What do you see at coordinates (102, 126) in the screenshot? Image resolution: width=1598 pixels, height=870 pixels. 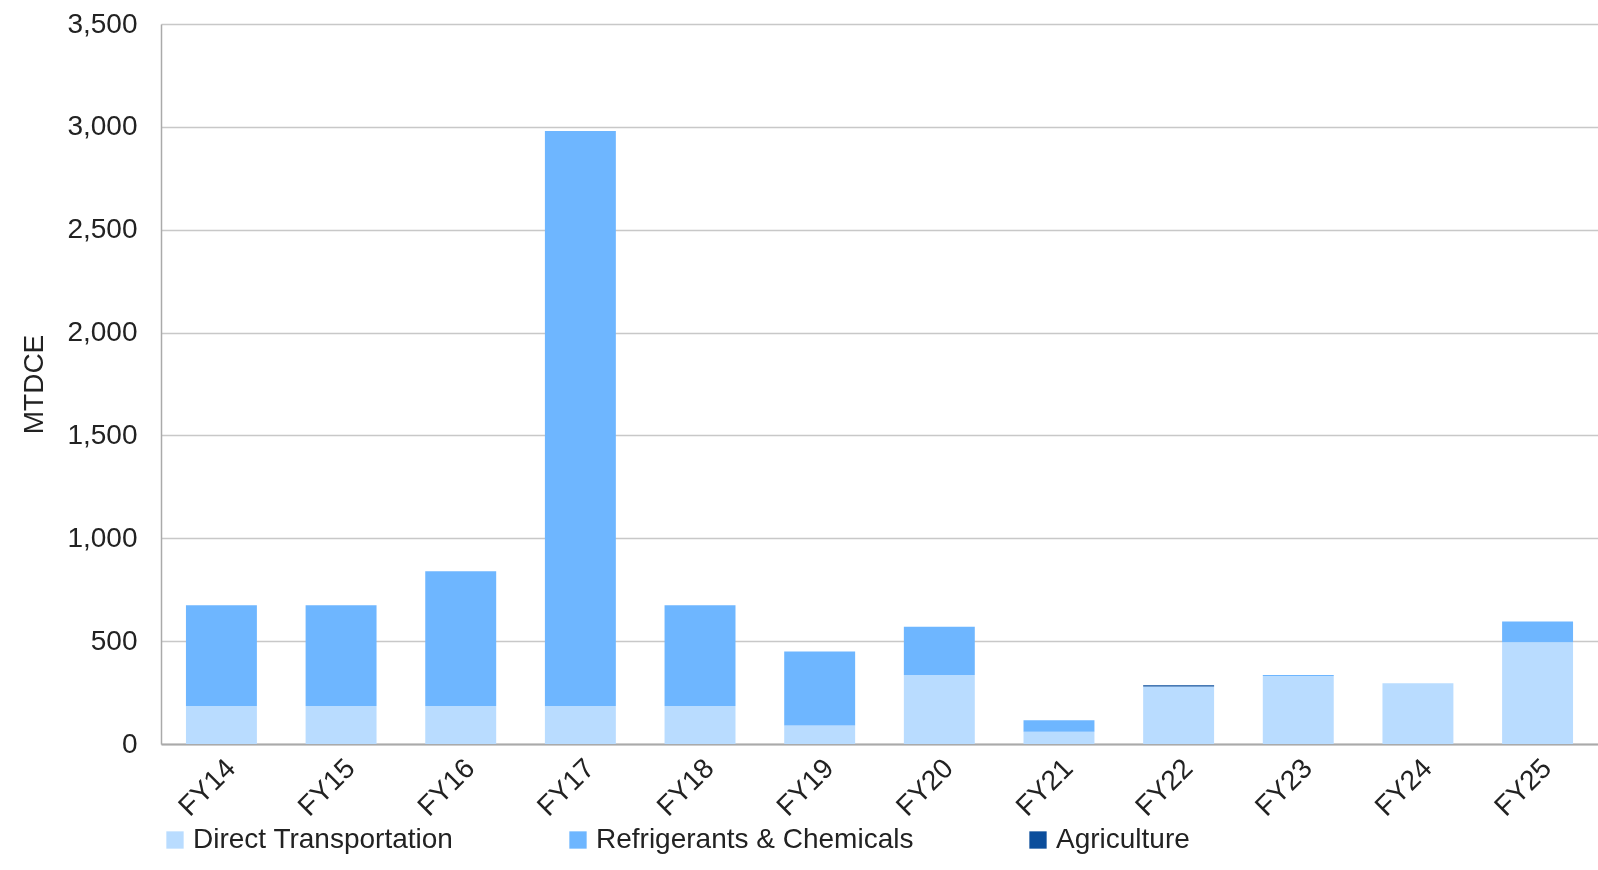 I see `y-tick-label: 3,000` at bounding box center [102, 126].